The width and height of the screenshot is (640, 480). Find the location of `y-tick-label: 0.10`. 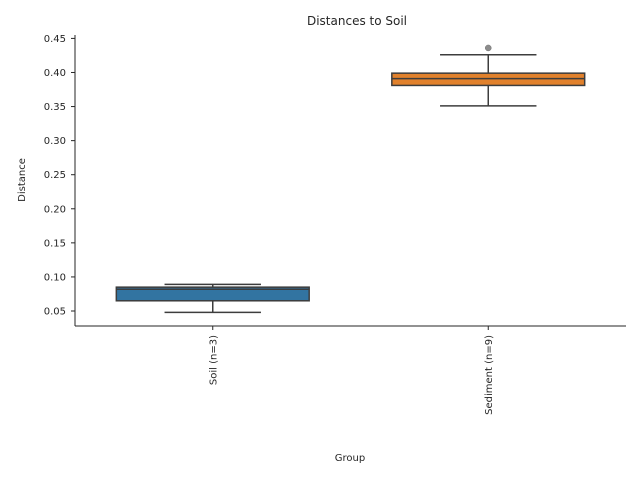

y-tick-label: 0.10 is located at coordinates (55, 277).